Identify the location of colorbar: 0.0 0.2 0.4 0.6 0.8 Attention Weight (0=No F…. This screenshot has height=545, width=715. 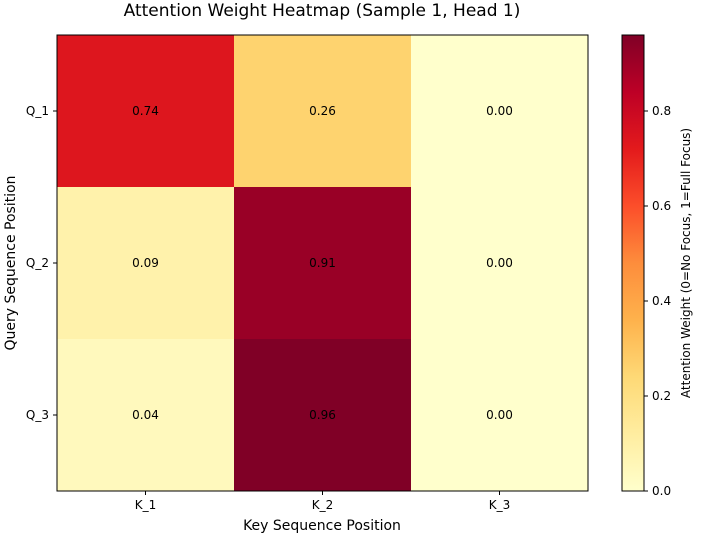
(657, 266).